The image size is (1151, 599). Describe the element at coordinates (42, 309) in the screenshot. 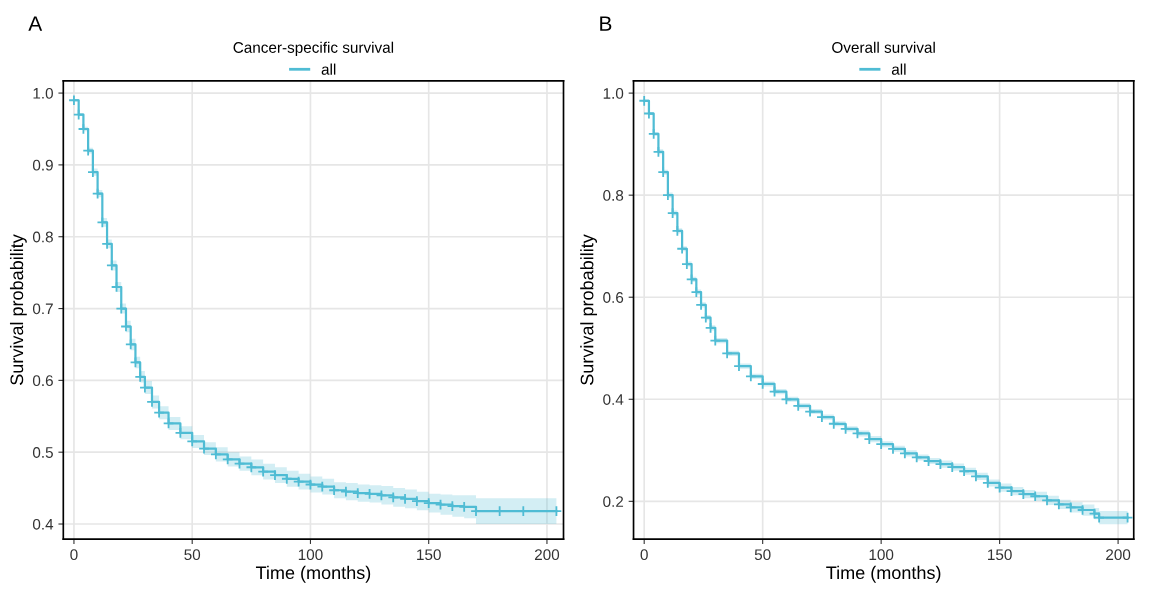

I see `y-tick-label: 0.7` at that location.